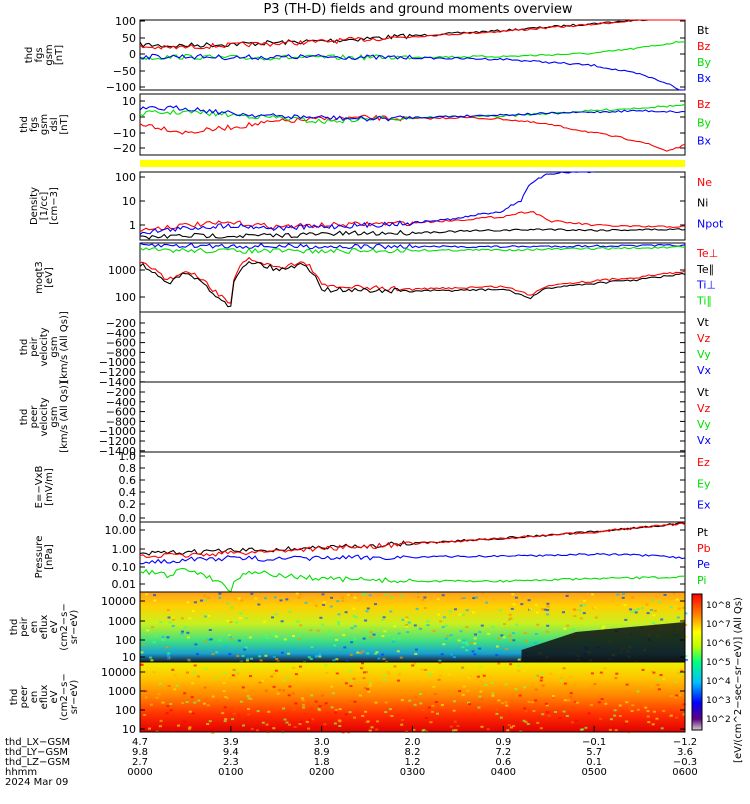  I want to click on series-Te⊥, so click(413, 280).